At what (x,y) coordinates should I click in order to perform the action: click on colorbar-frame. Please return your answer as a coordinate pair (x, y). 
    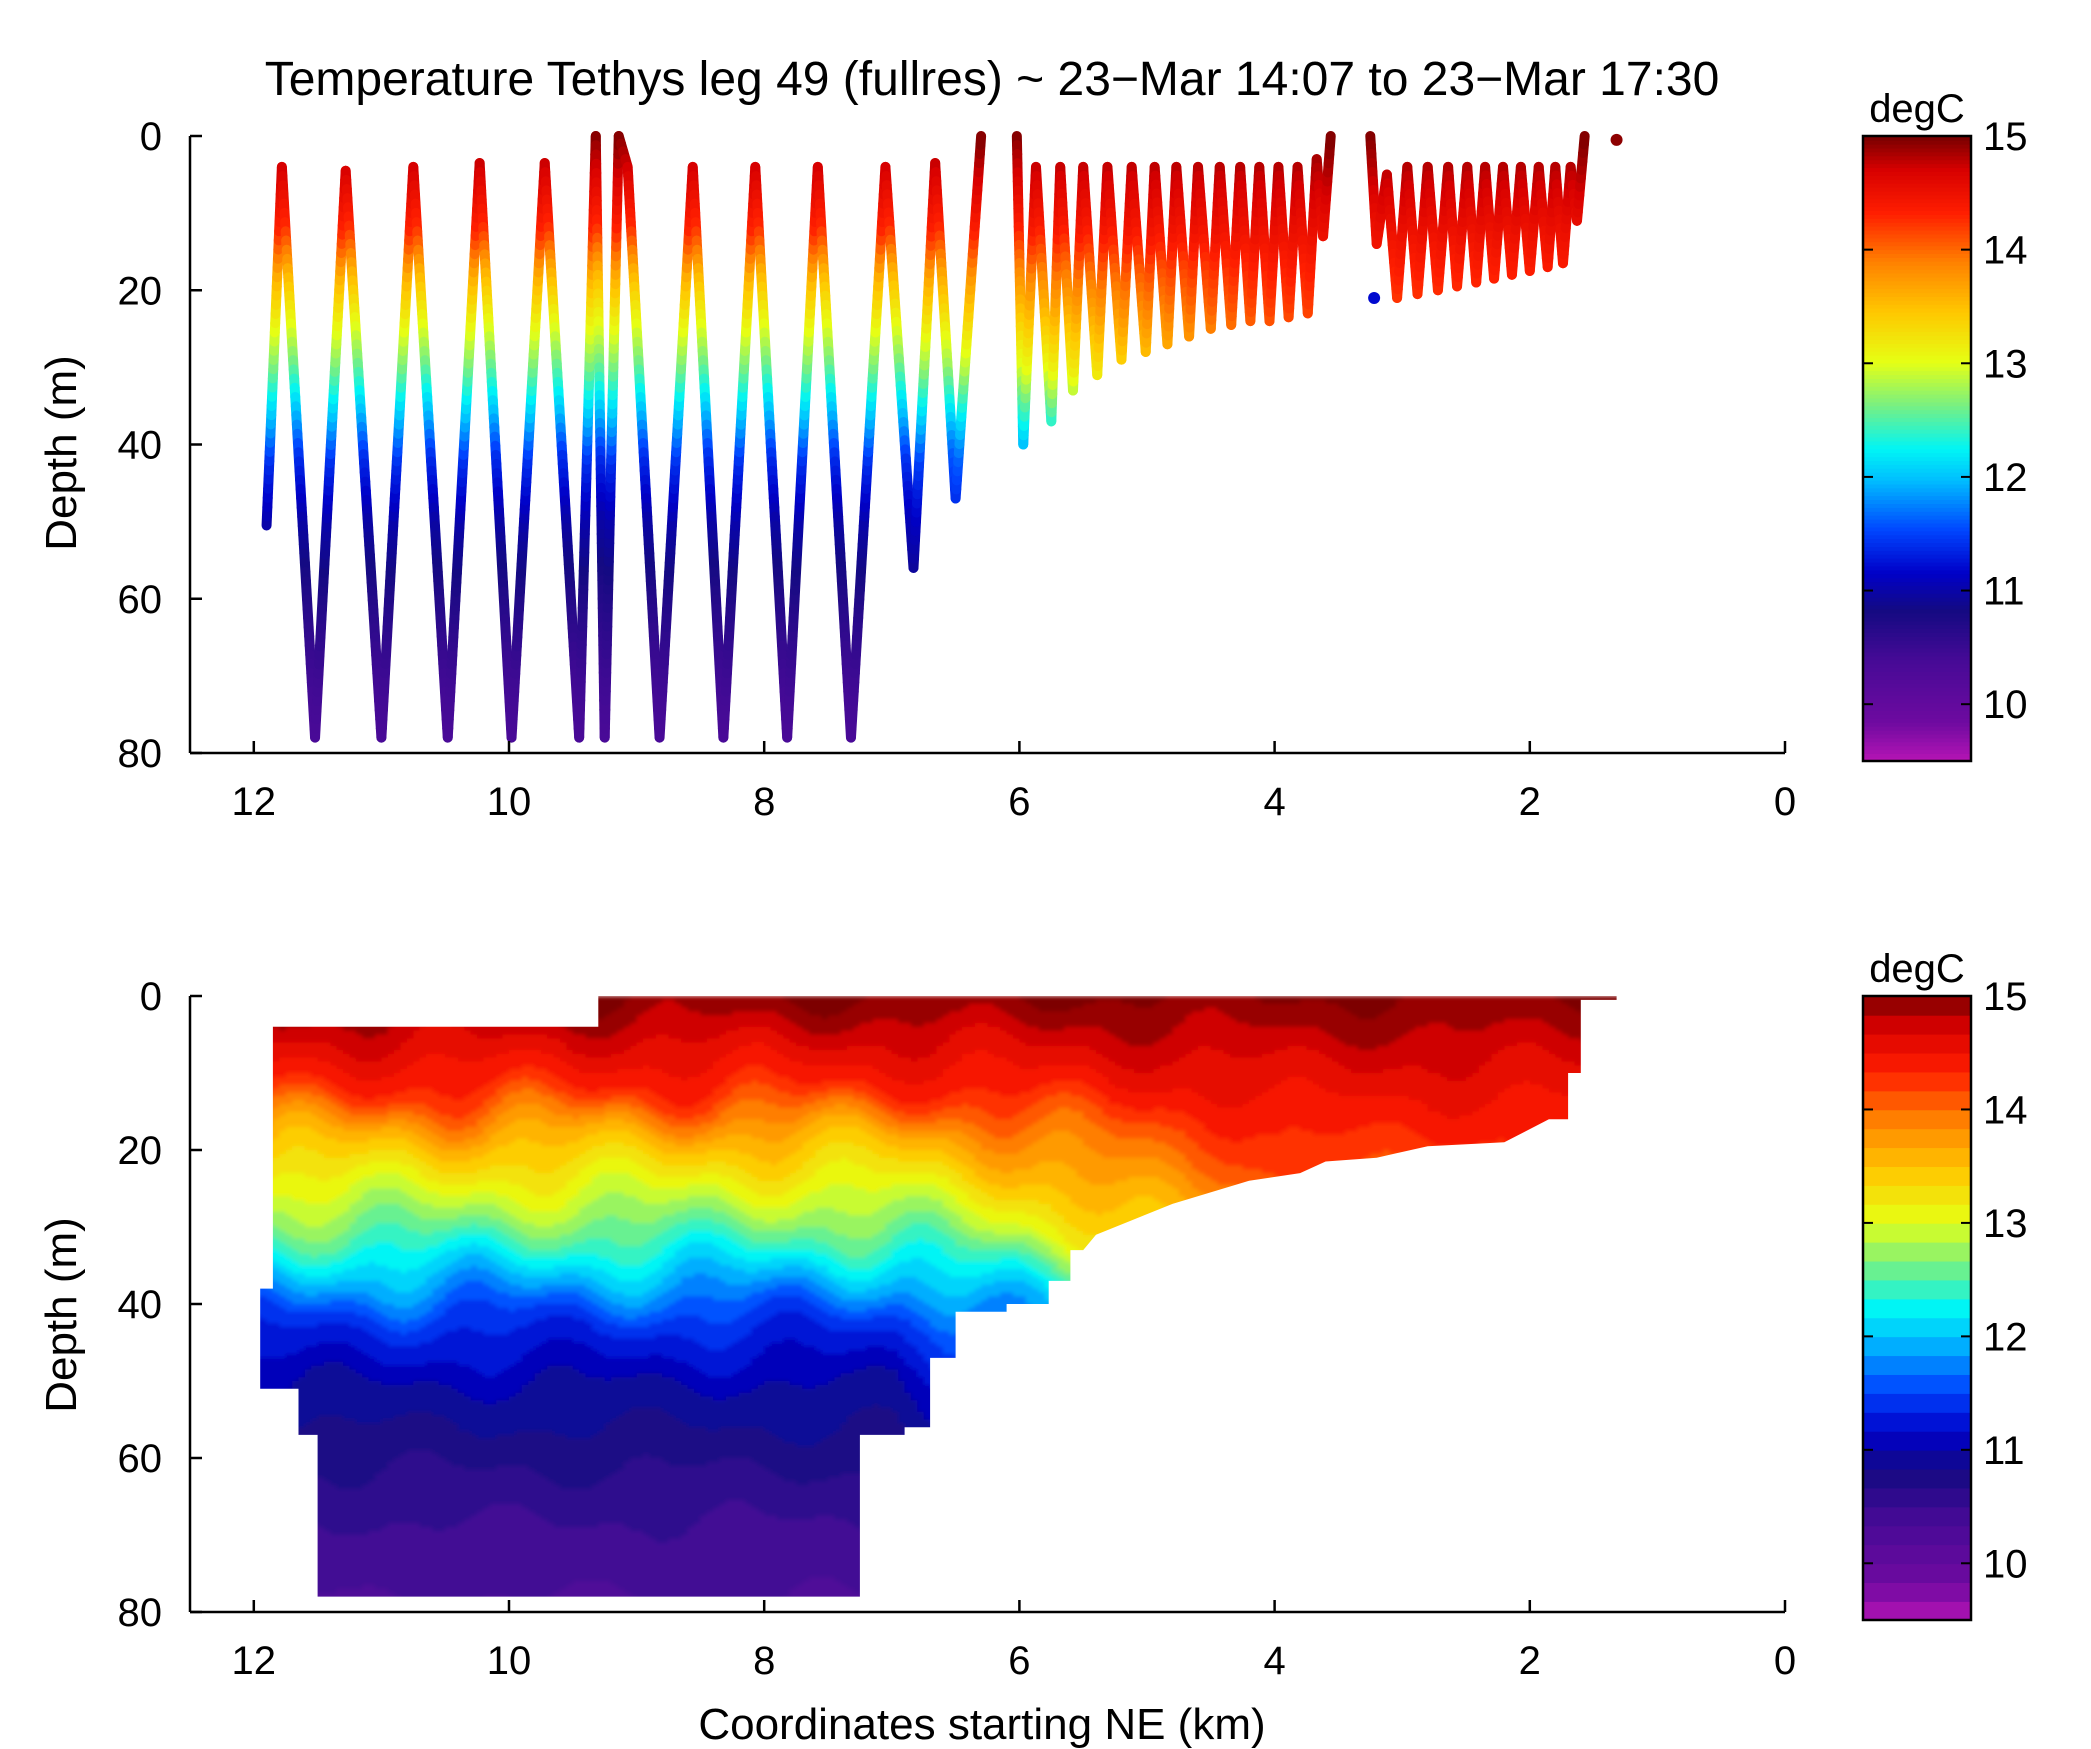
    Looking at the image, I should click on (1917, 448).